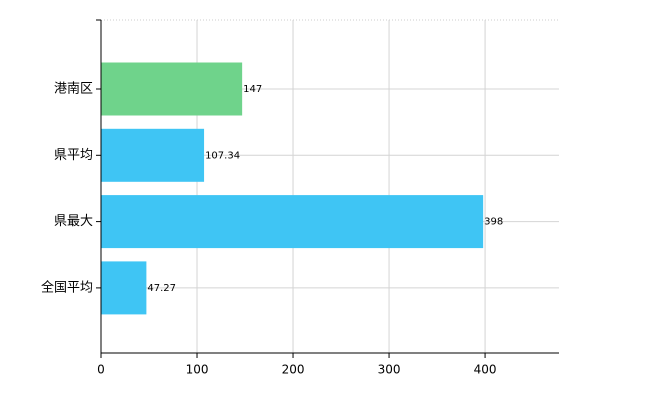 The width and height of the screenshot is (650, 400). What do you see at coordinates (222, 155) in the screenshot?
I see `value-label: 107.34` at bounding box center [222, 155].